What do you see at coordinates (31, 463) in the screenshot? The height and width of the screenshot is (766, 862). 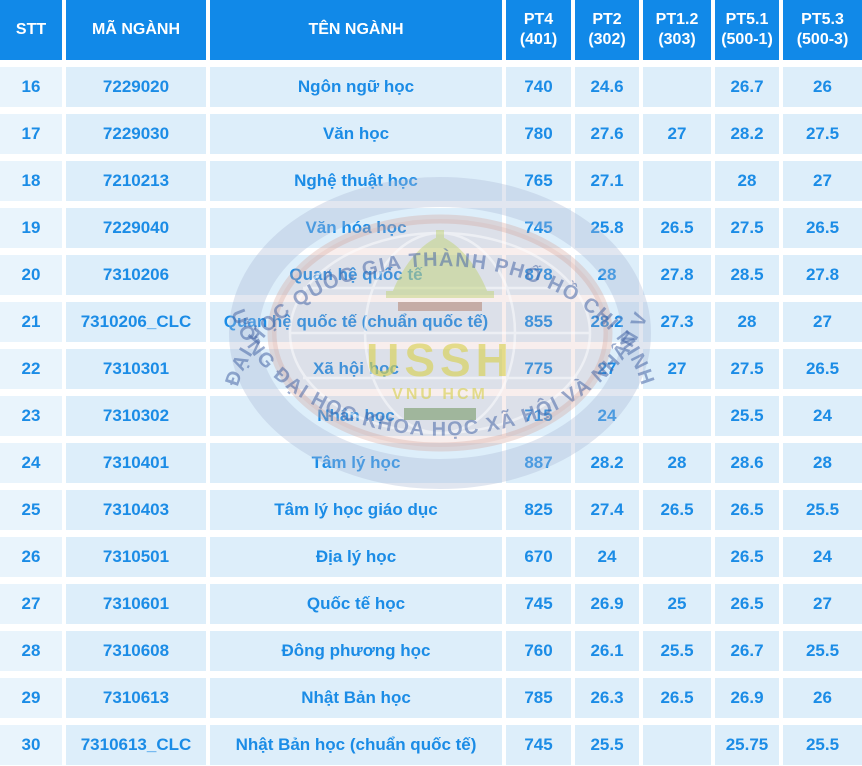 I see `cell-stt: 24` at bounding box center [31, 463].